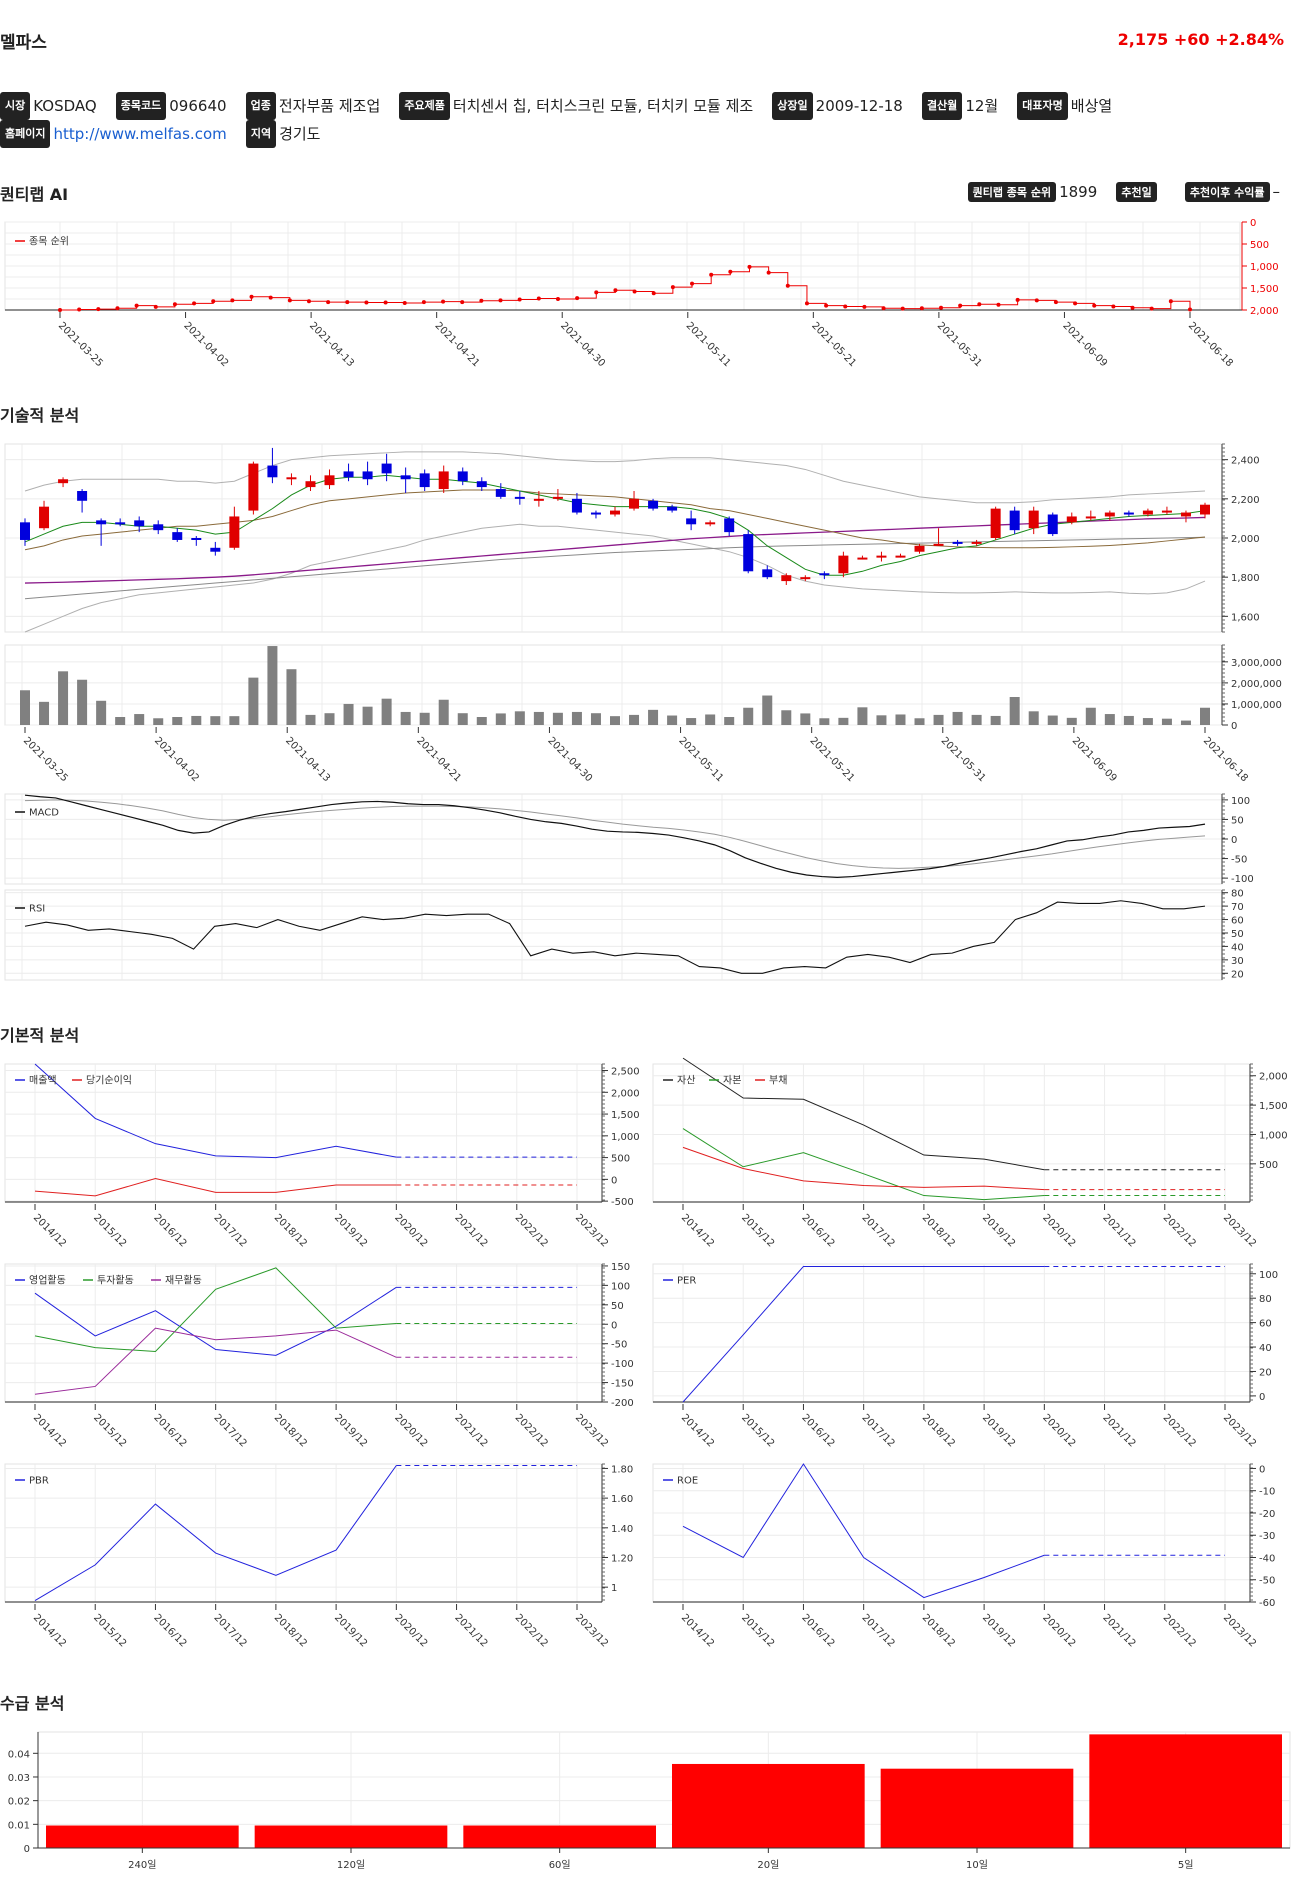  What do you see at coordinates (109, 1430) in the screenshot?
I see `x-tick-label: 2015/12` at bounding box center [109, 1430].